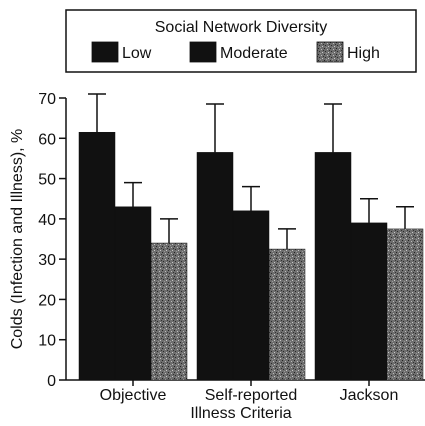  I want to click on legend-swatch-moderate, so click(203, 52).